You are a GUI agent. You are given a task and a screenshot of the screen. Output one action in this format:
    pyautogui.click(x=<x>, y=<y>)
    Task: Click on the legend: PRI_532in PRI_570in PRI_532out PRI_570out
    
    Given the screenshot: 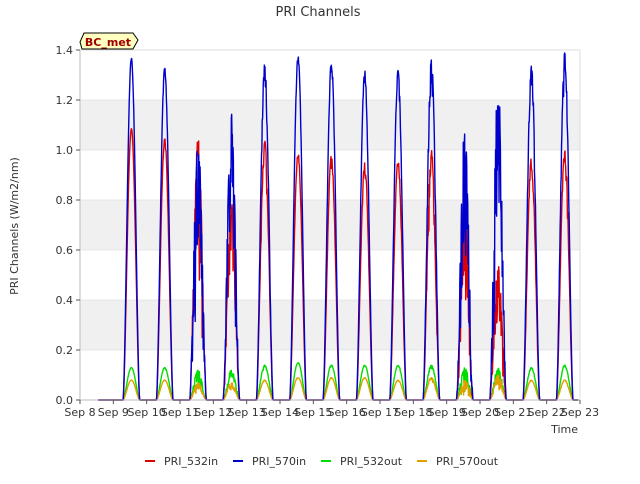 What is the action you would take?
    pyautogui.click(x=322, y=461)
    